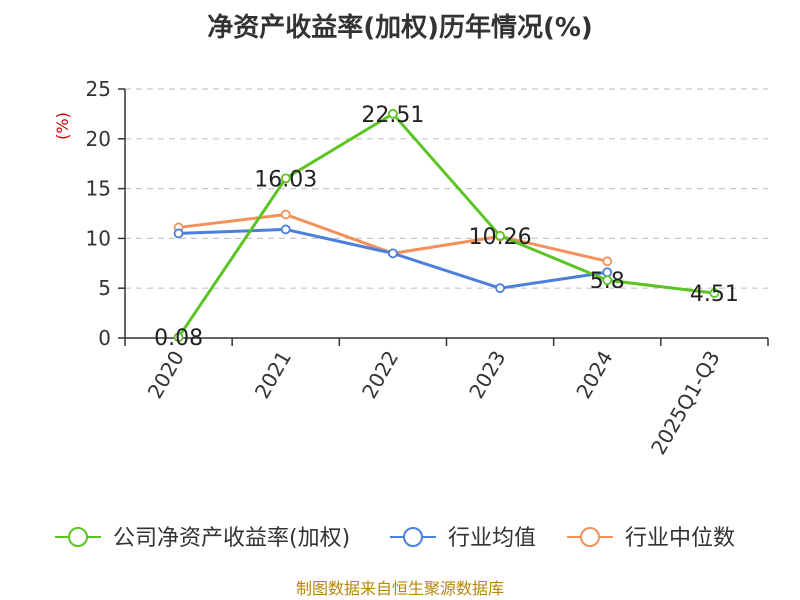  I want to click on legend-label: 公司净资产收益率(加权), so click(231, 538).